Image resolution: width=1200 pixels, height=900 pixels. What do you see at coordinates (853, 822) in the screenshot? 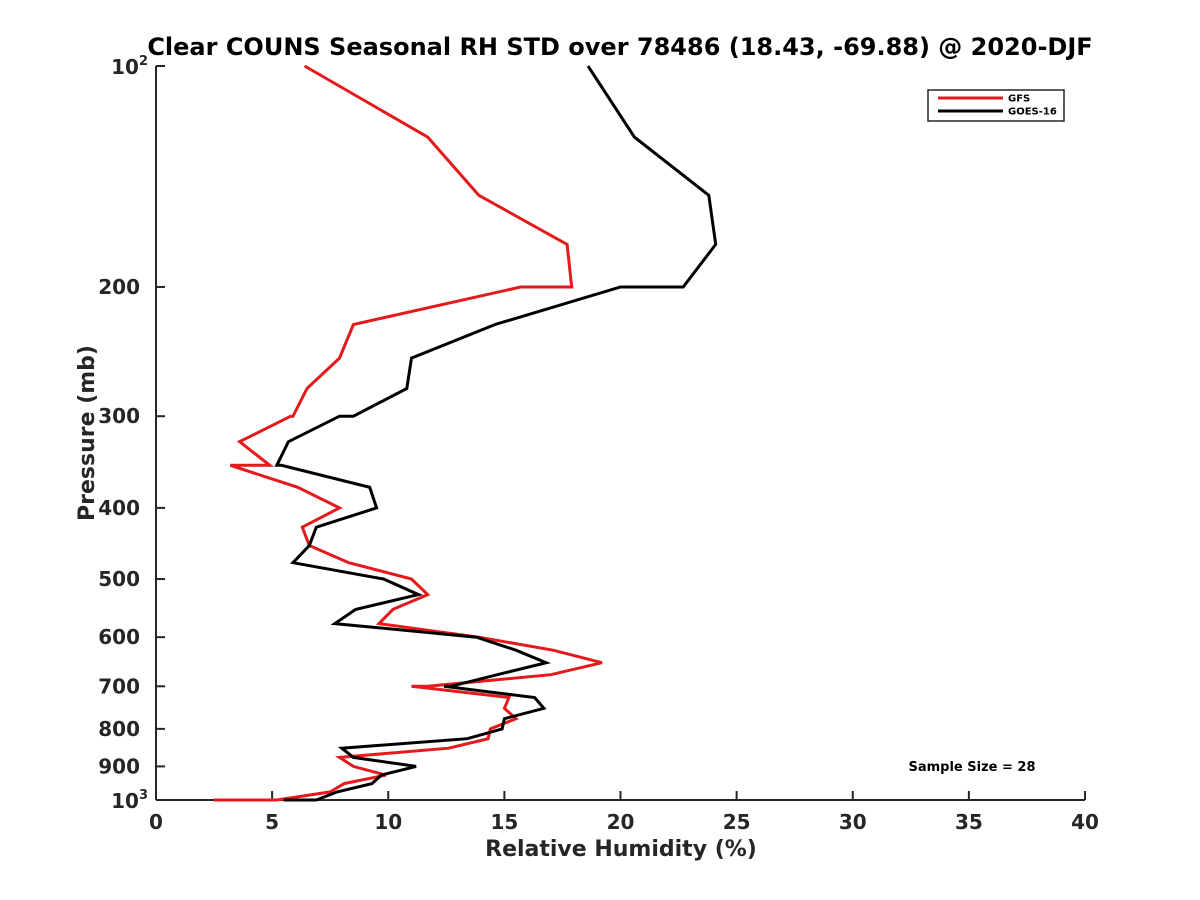
I see `x-tick-label: 30` at bounding box center [853, 822].